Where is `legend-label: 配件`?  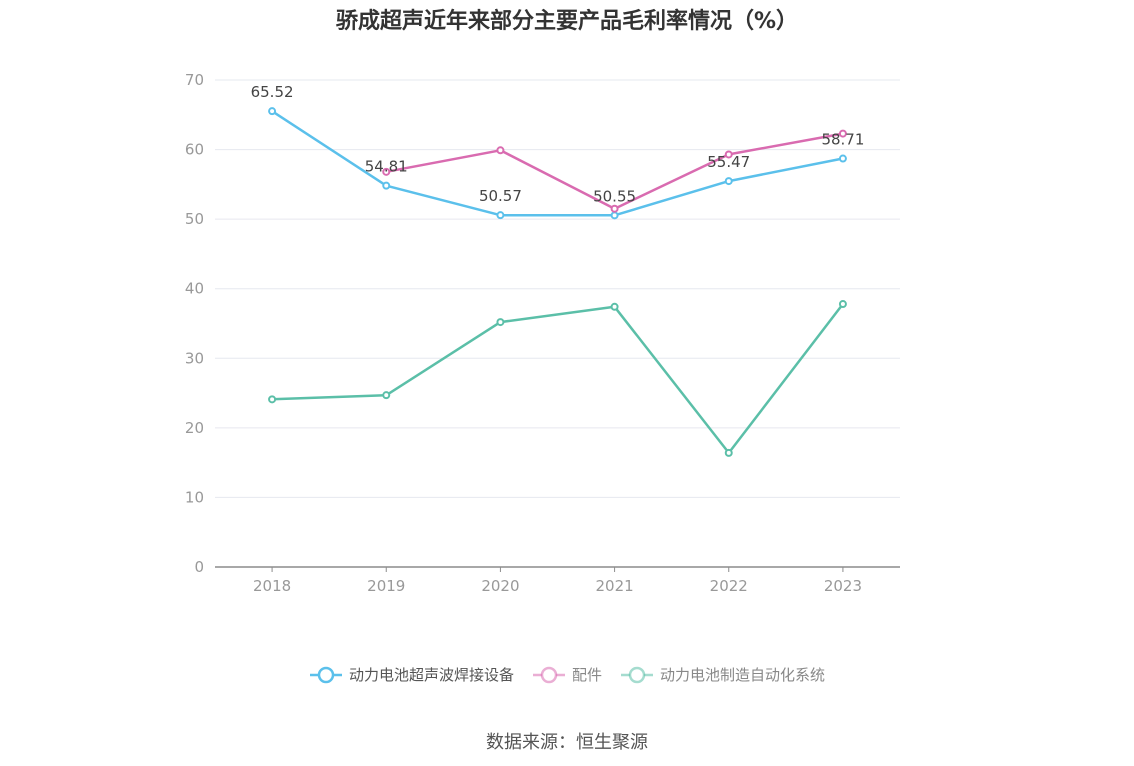 legend-label: 配件 is located at coordinates (586, 675).